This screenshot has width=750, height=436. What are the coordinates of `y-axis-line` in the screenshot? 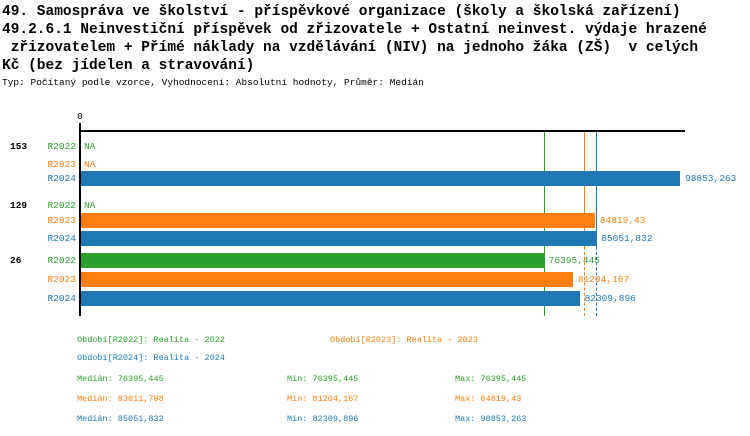 It's located at (80, 219).